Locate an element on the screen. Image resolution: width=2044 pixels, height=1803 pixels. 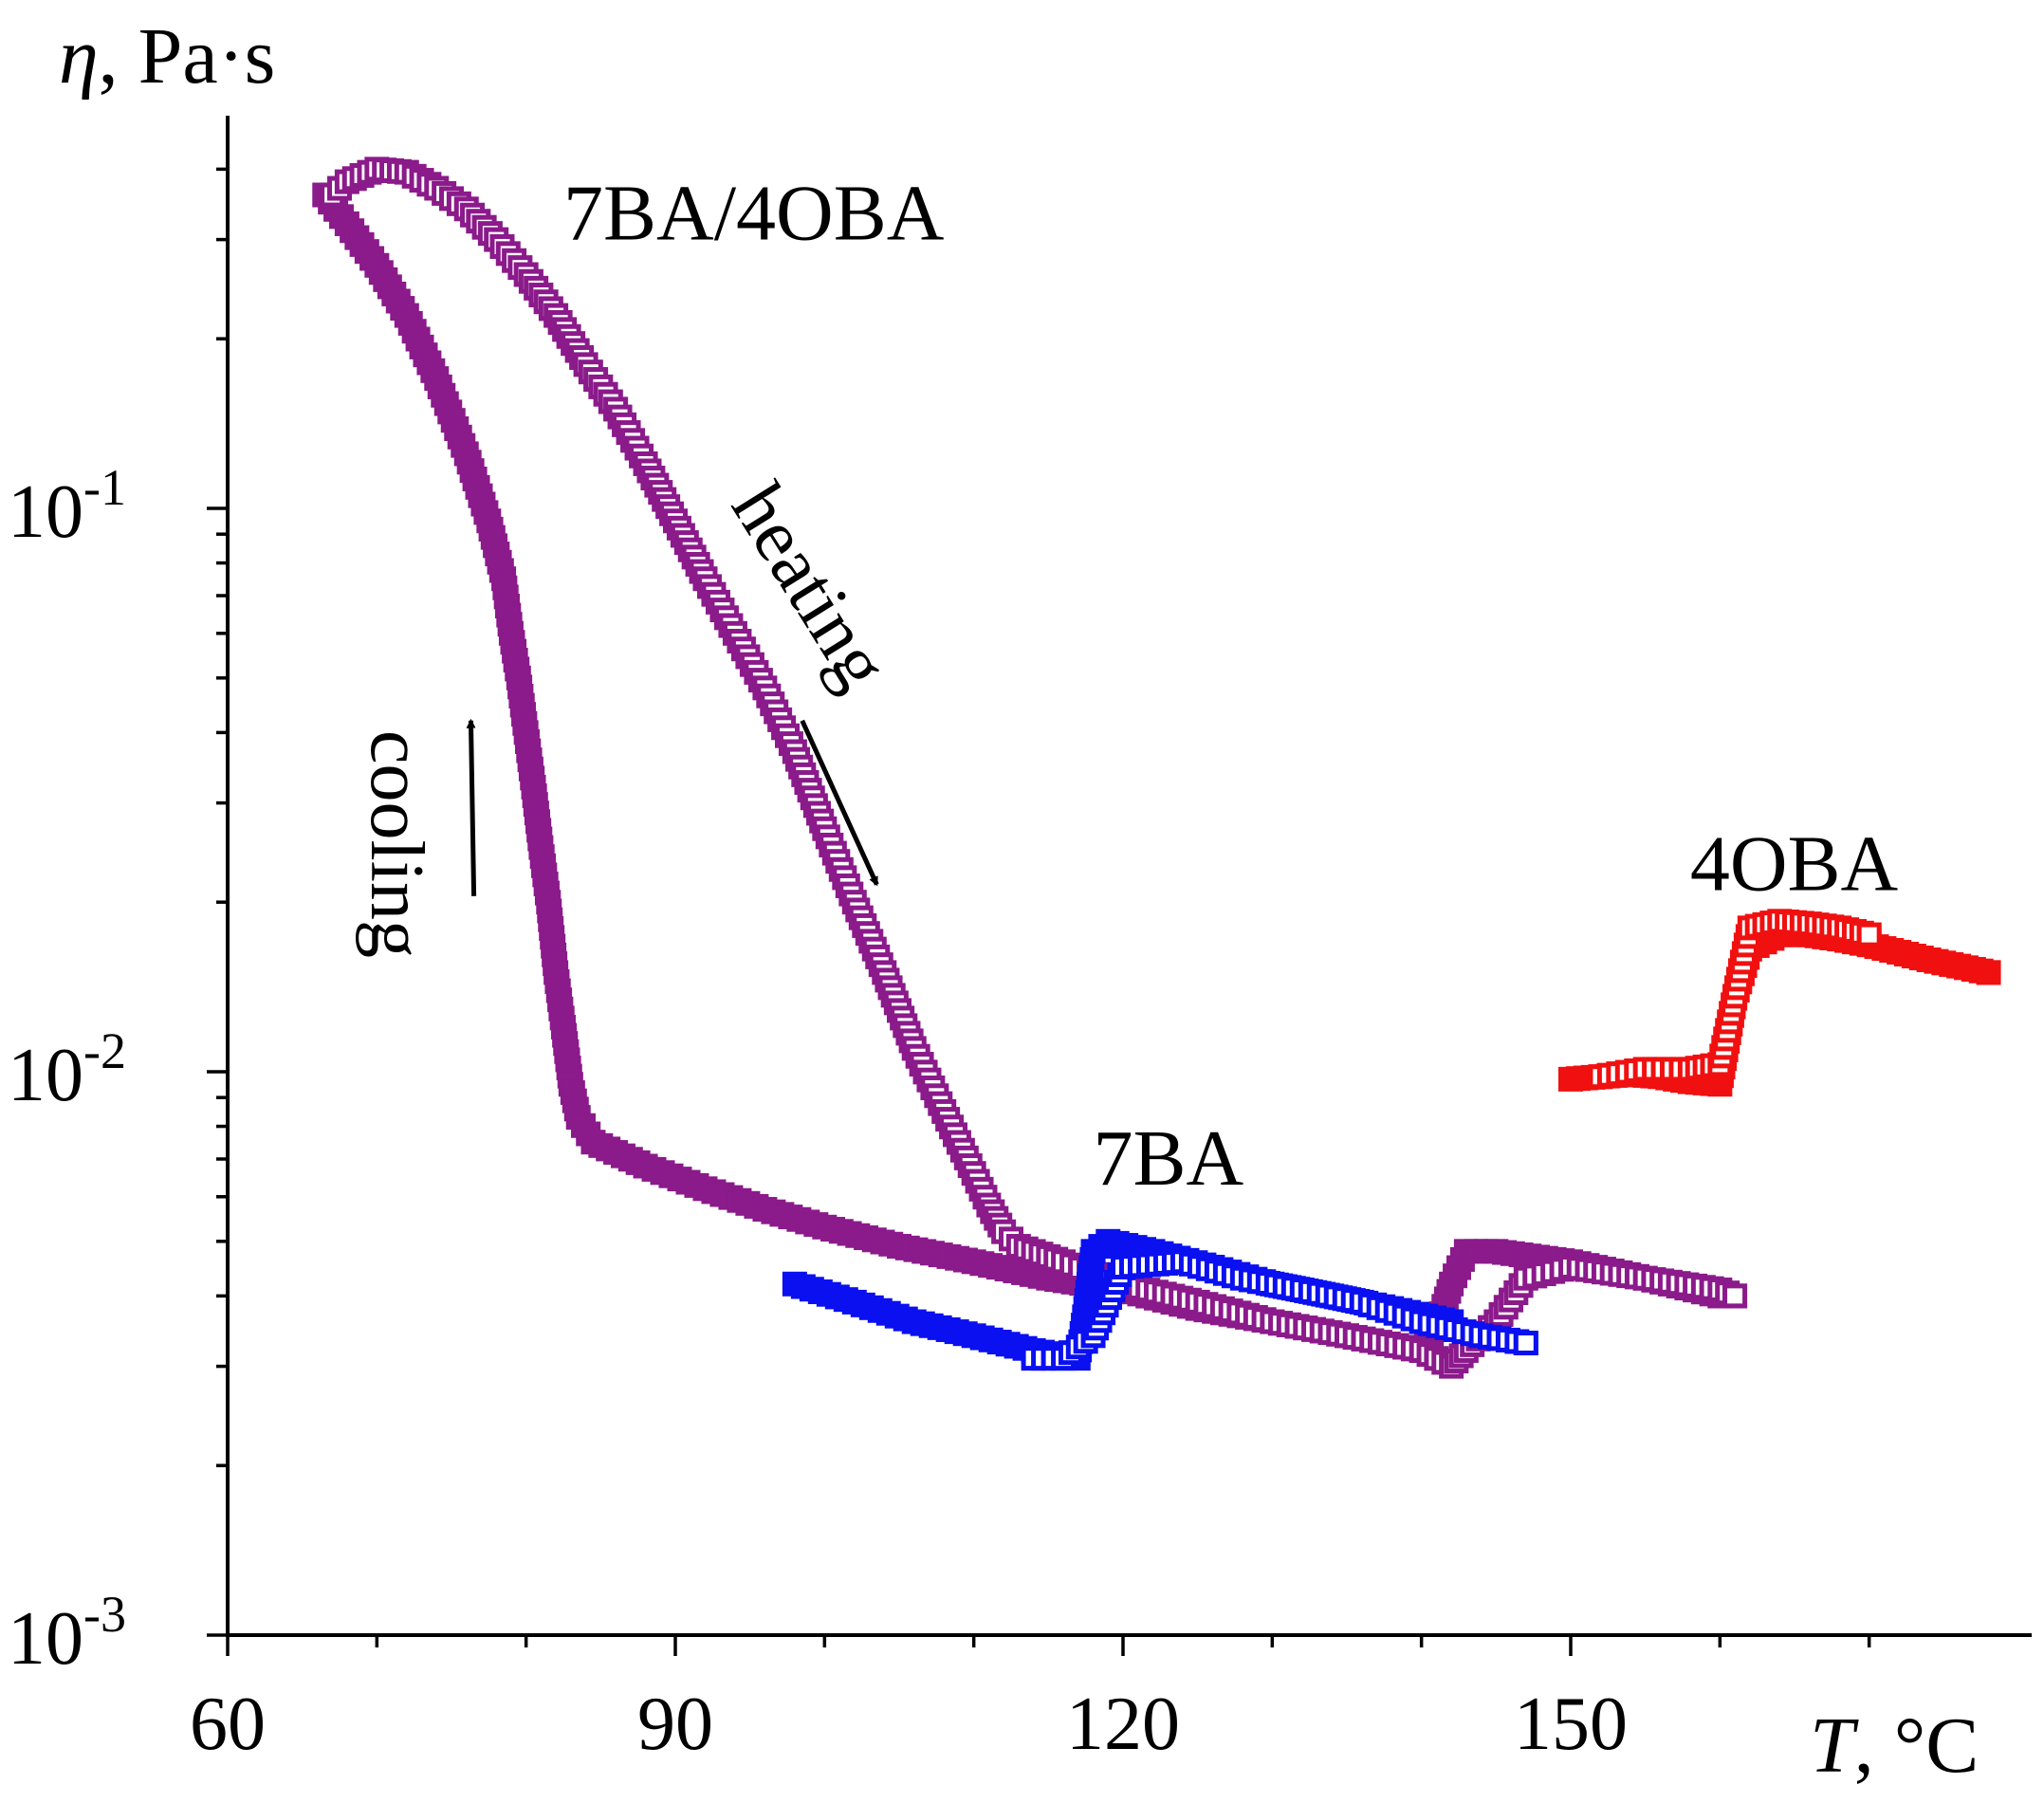
x-axis-unit: , °C is located at coordinates (1917, 1746).